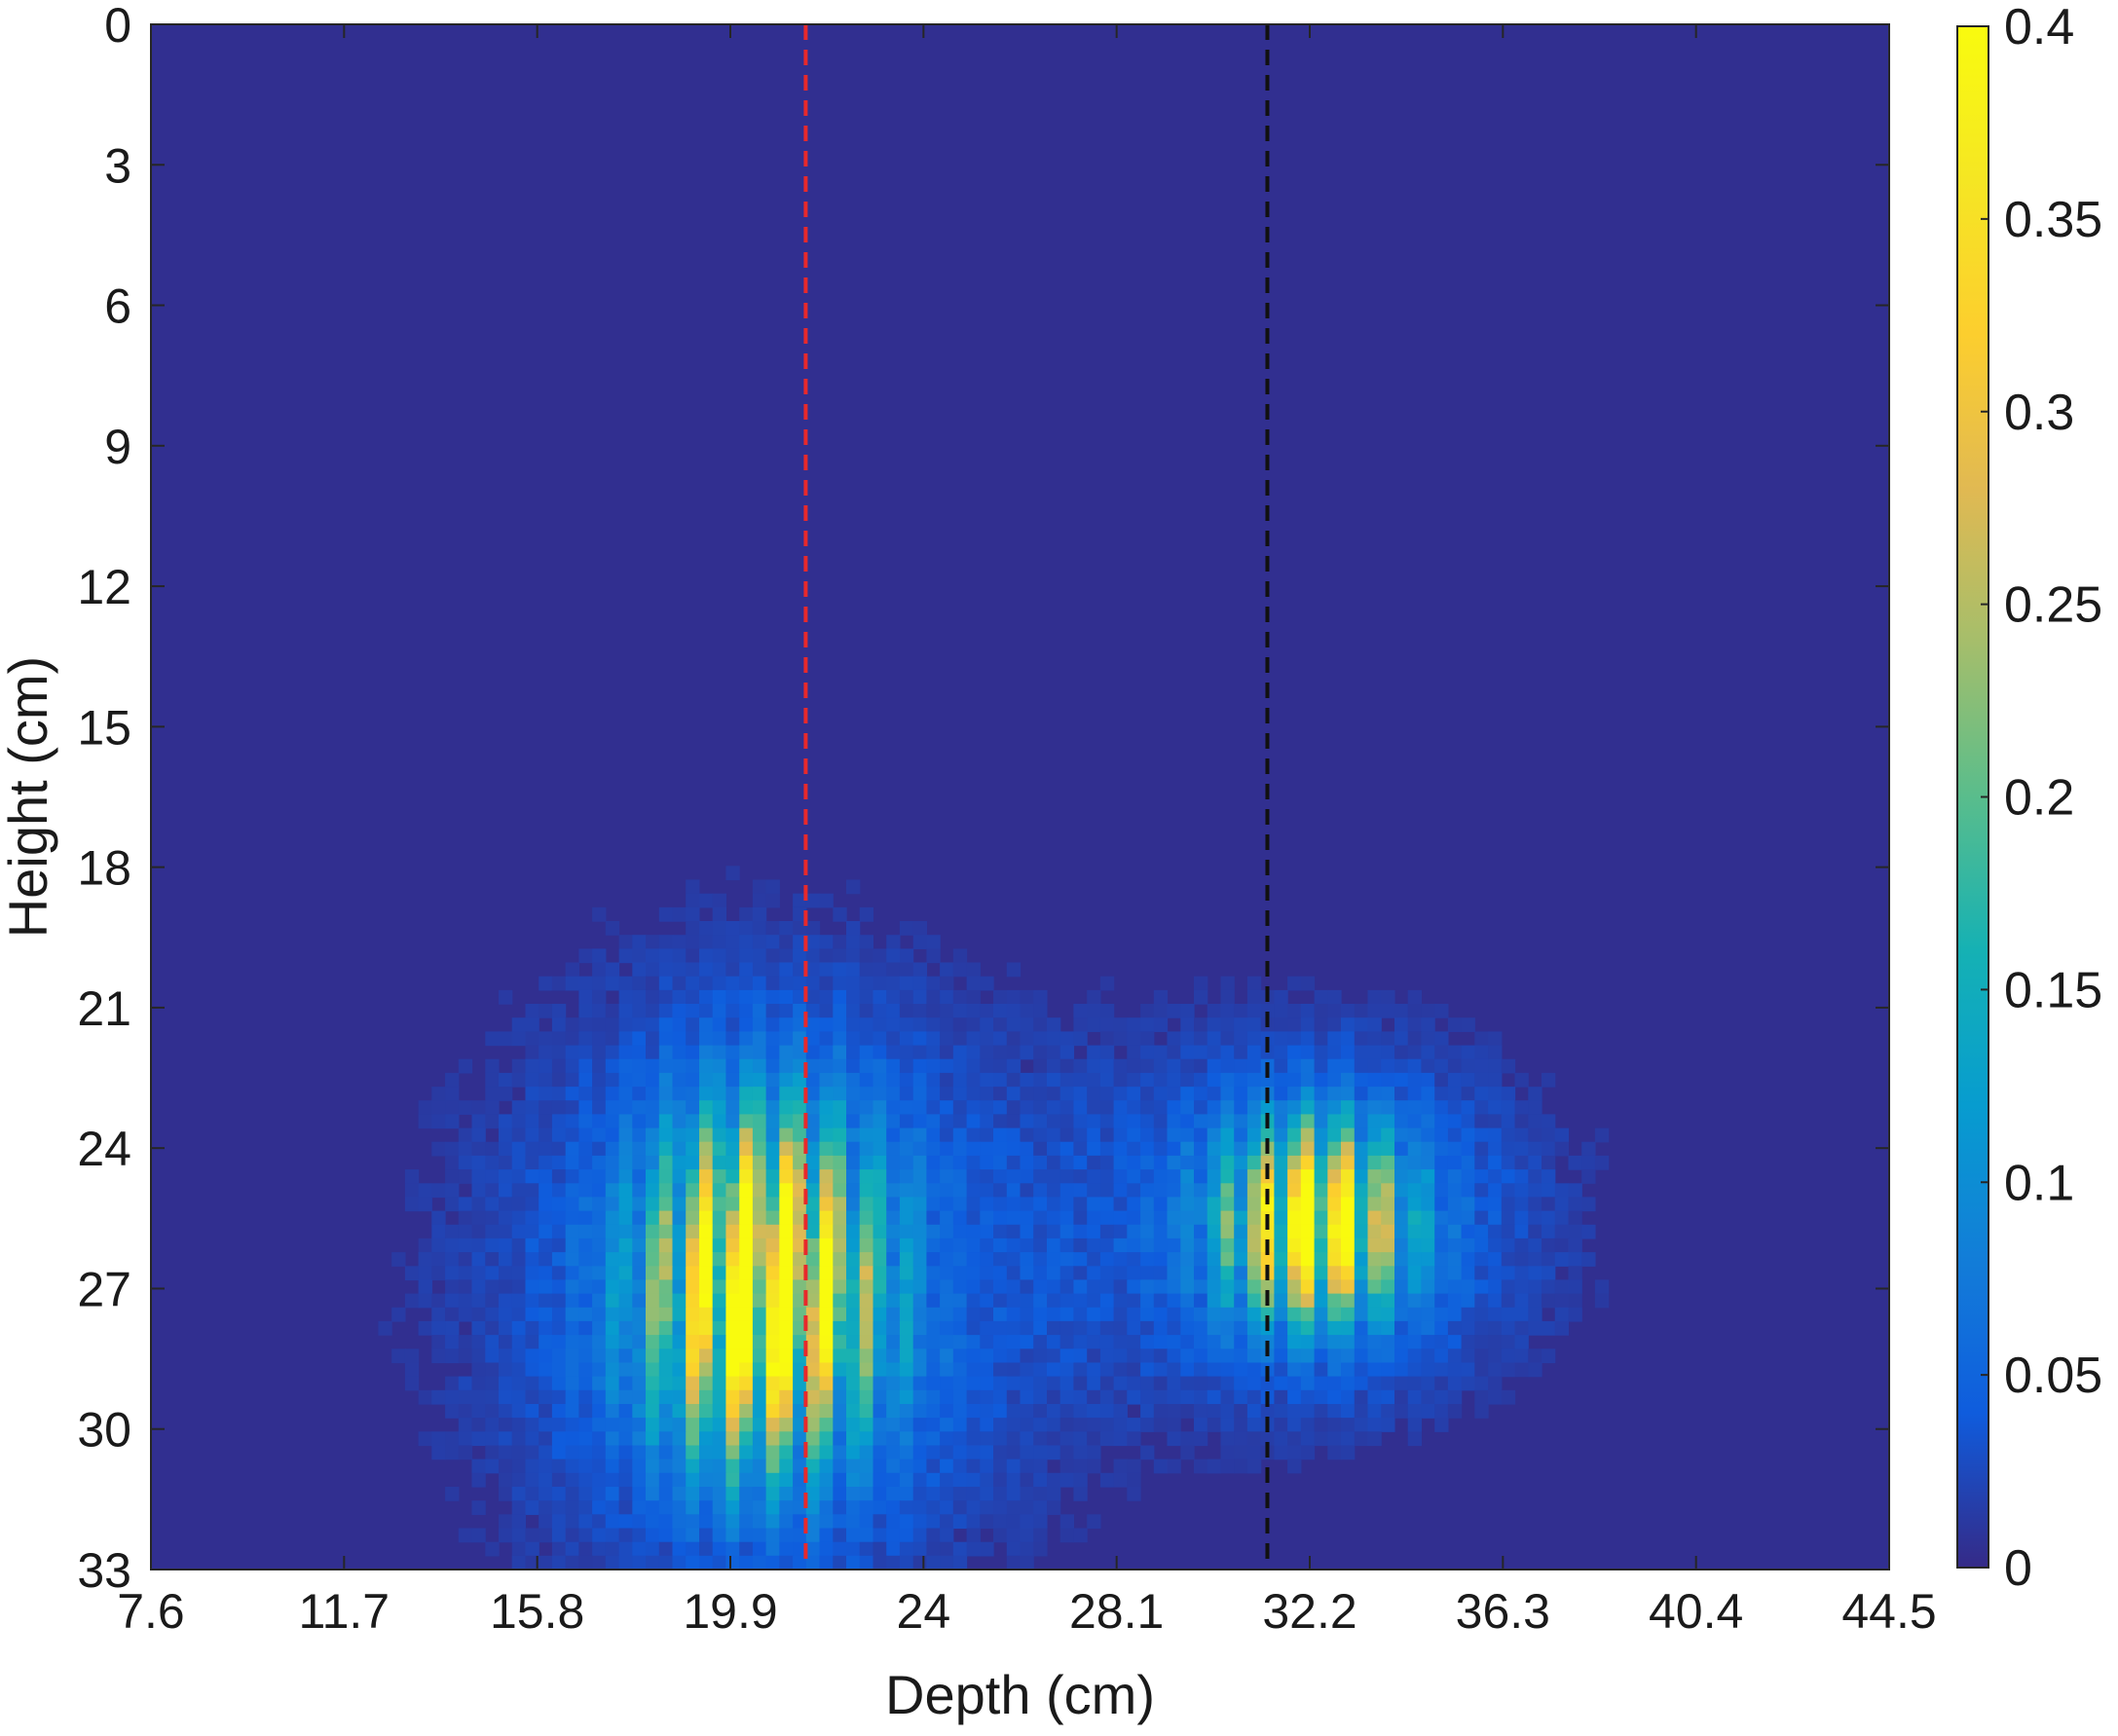  I want to click on x-tick-label: 44.5, so click(1888, 1611).